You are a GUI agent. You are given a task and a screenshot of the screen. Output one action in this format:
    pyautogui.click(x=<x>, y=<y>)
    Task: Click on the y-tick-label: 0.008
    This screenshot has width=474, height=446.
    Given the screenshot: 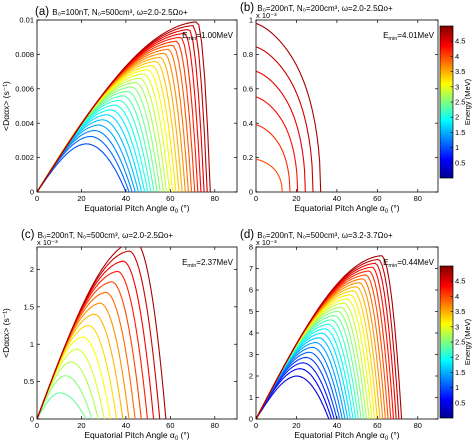 What is the action you would take?
    pyautogui.click(x=24, y=54)
    